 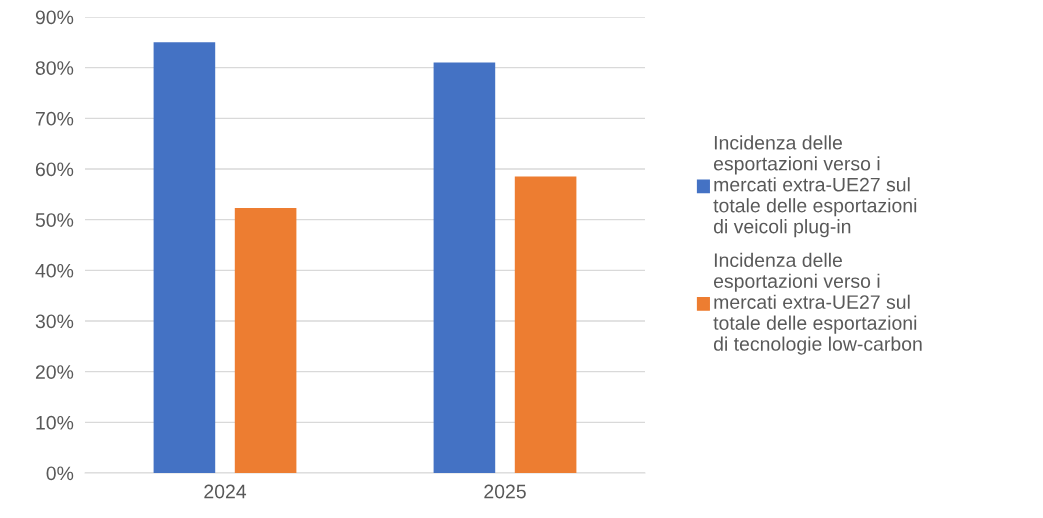 What do you see at coordinates (54, 169) in the screenshot?
I see `y-tick-label: 60%` at bounding box center [54, 169].